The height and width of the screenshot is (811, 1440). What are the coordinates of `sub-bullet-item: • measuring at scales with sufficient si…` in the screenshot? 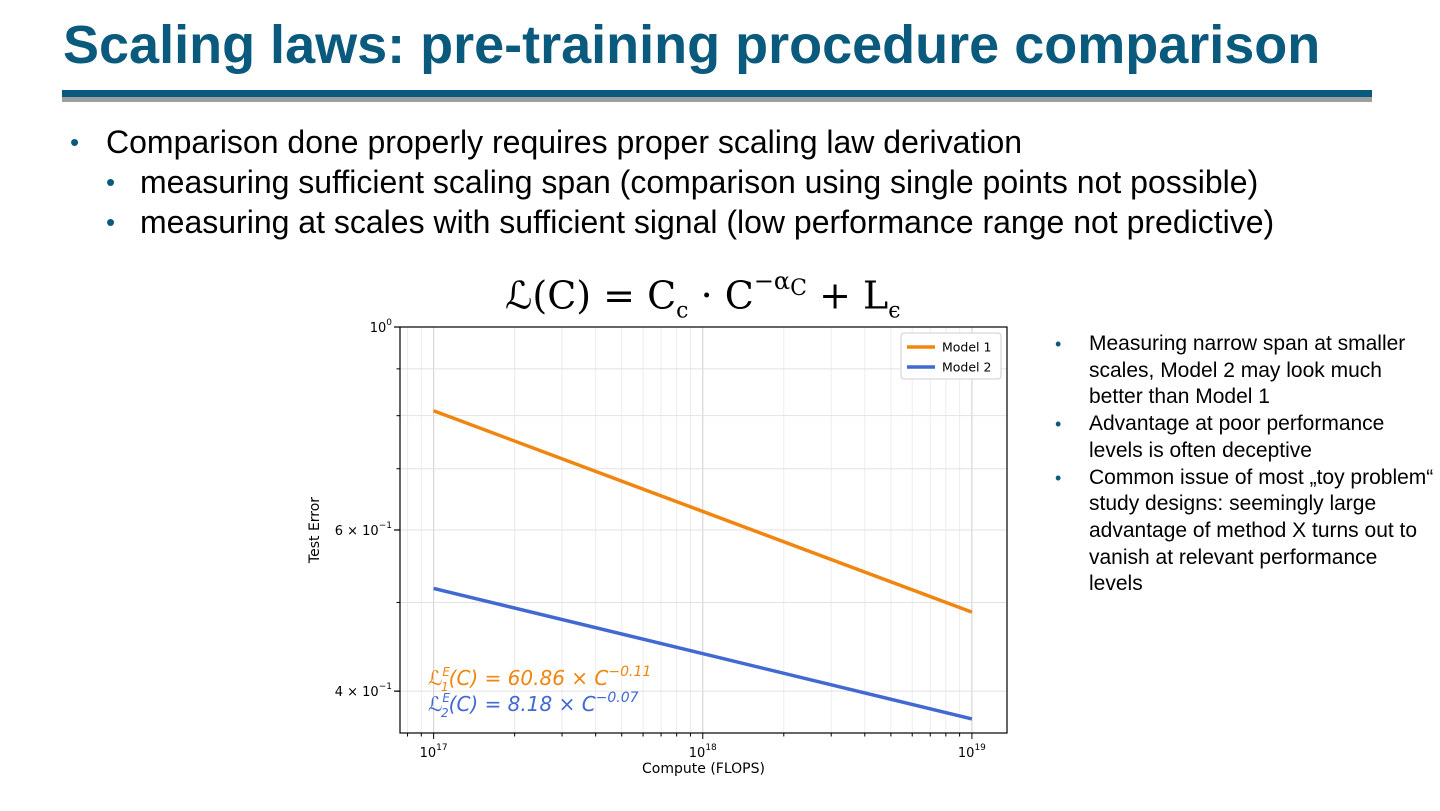 It's located at (675, 222).